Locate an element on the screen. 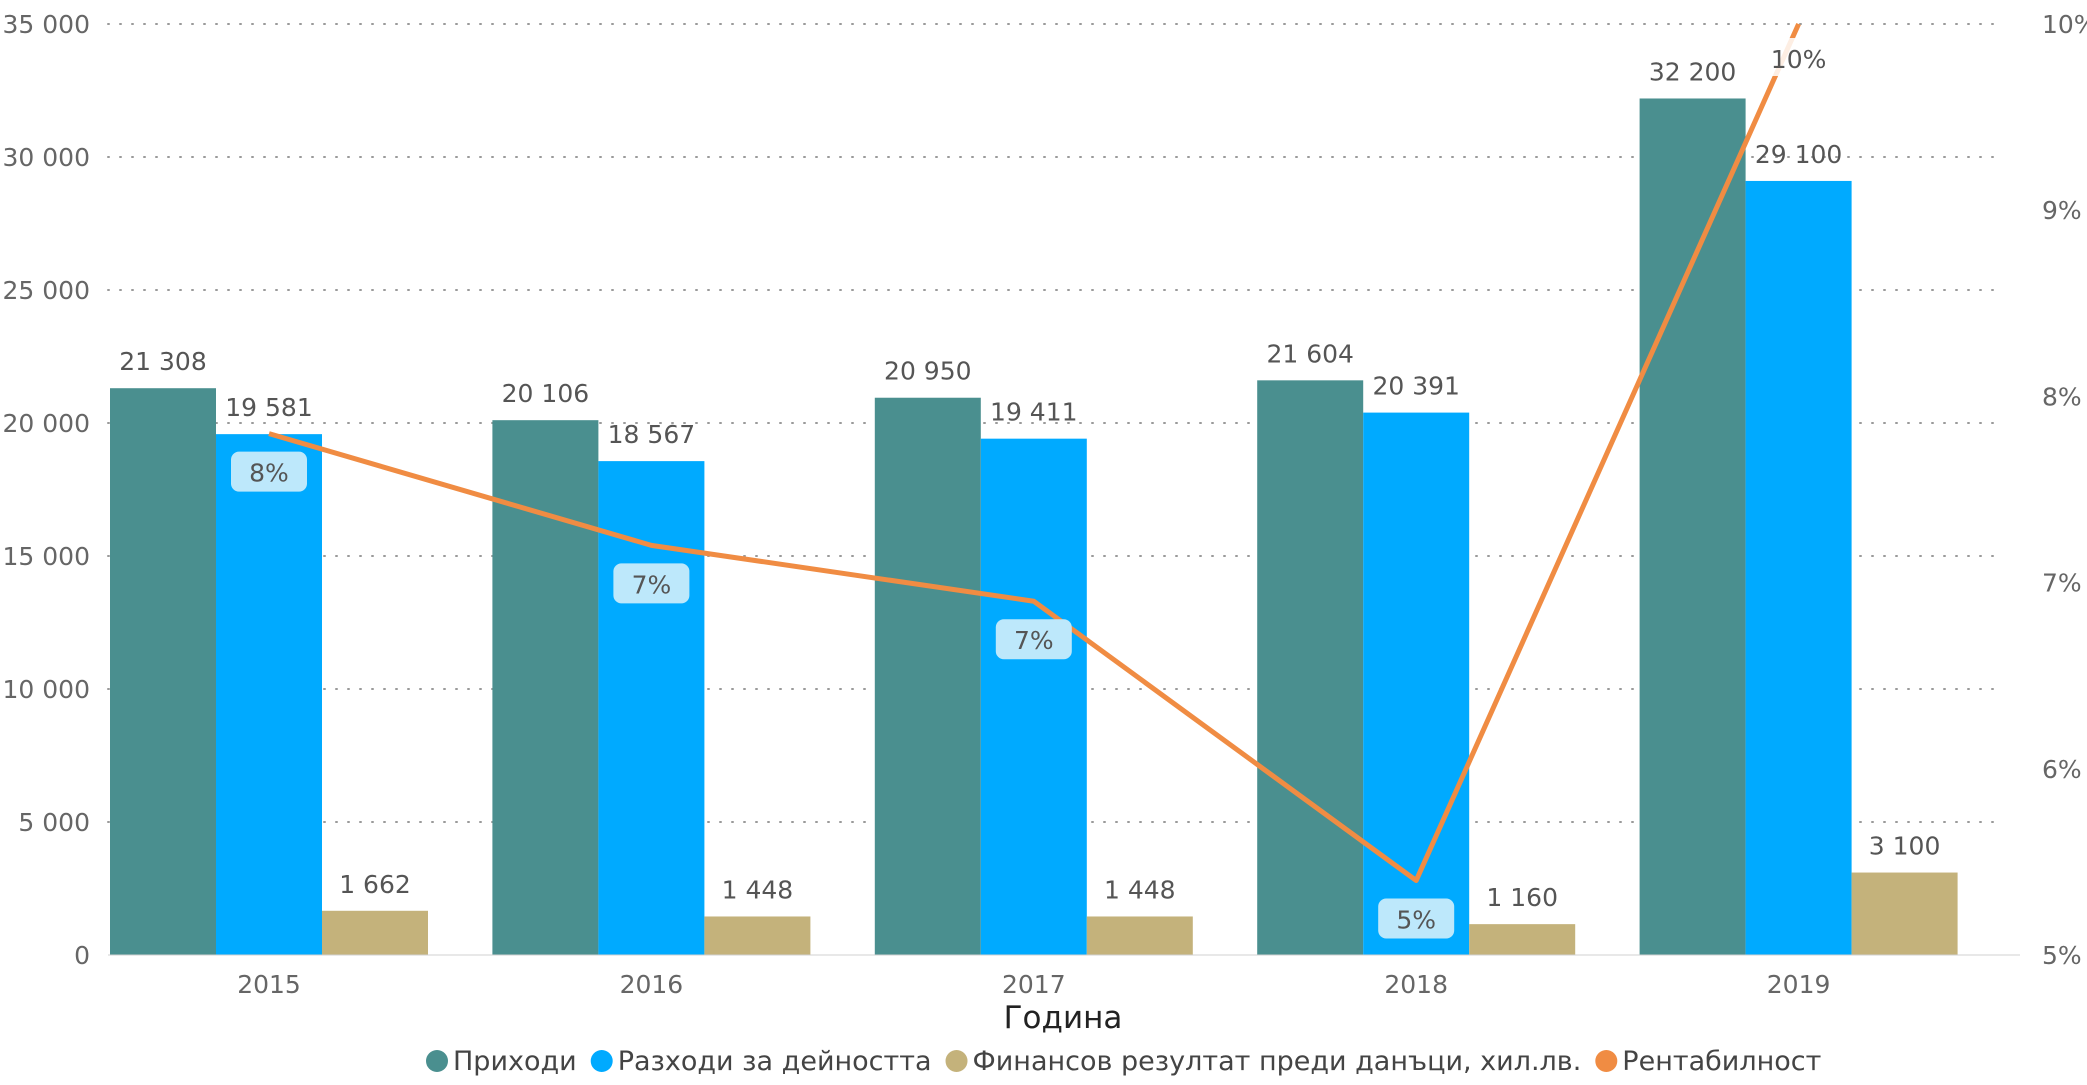  bar-data-label: 21 604 is located at coordinates (1309, 353).